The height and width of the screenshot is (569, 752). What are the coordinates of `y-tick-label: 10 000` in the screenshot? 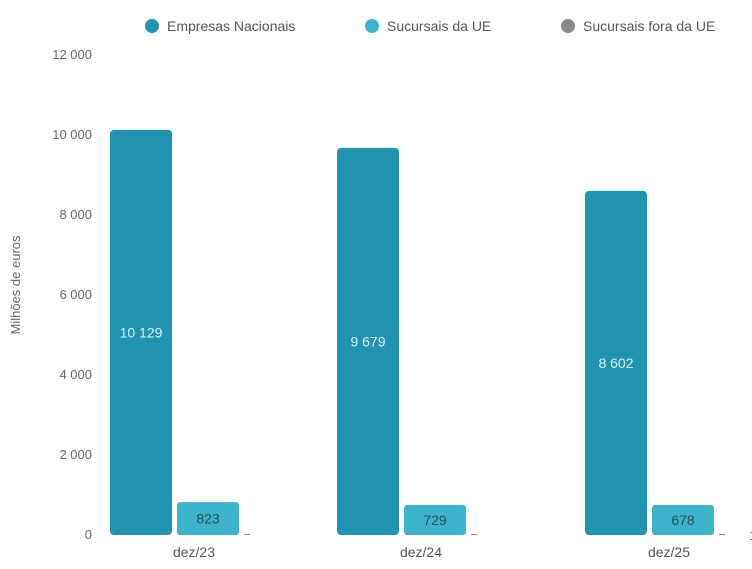 It's located at (72, 134).